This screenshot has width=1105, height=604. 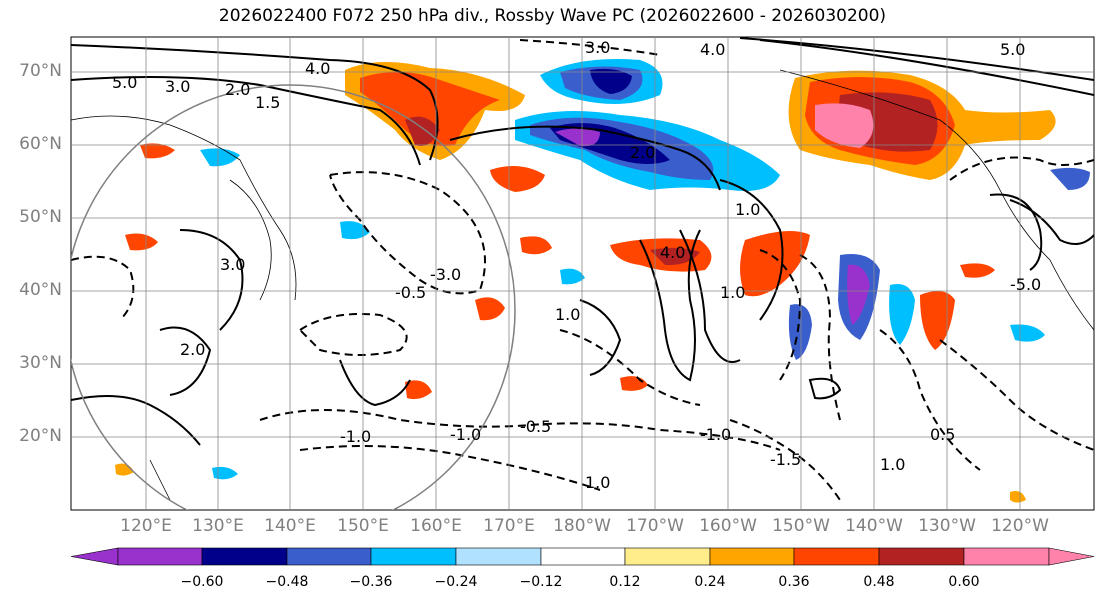 What do you see at coordinates (290, 526) in the screenshot?
I see `lon-label: 140°E` at bounding box center [290, 526].